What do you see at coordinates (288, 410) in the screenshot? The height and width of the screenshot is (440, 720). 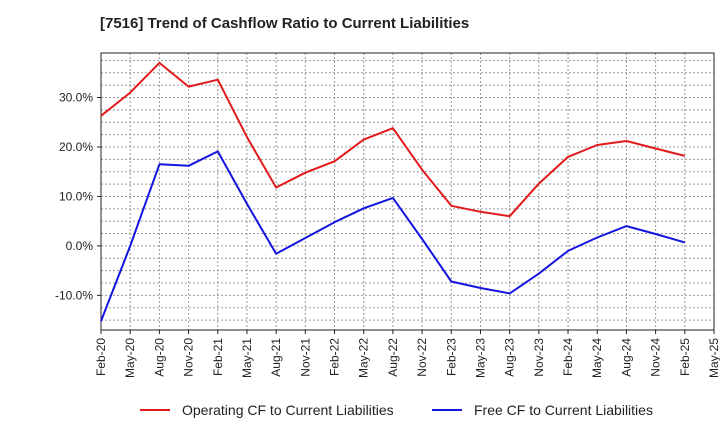 I see `legend-label: Operating CF to Current Liabilities` at bounding box center [288, 410].